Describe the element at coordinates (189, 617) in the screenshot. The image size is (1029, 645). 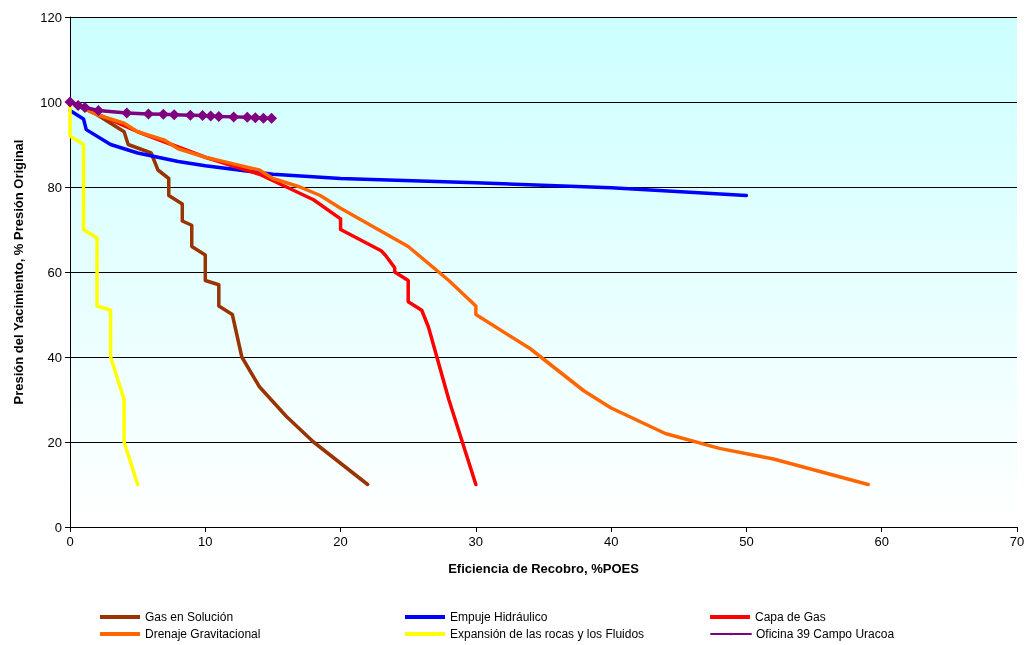
I see `legend-label: Gas en Solución` at that location.